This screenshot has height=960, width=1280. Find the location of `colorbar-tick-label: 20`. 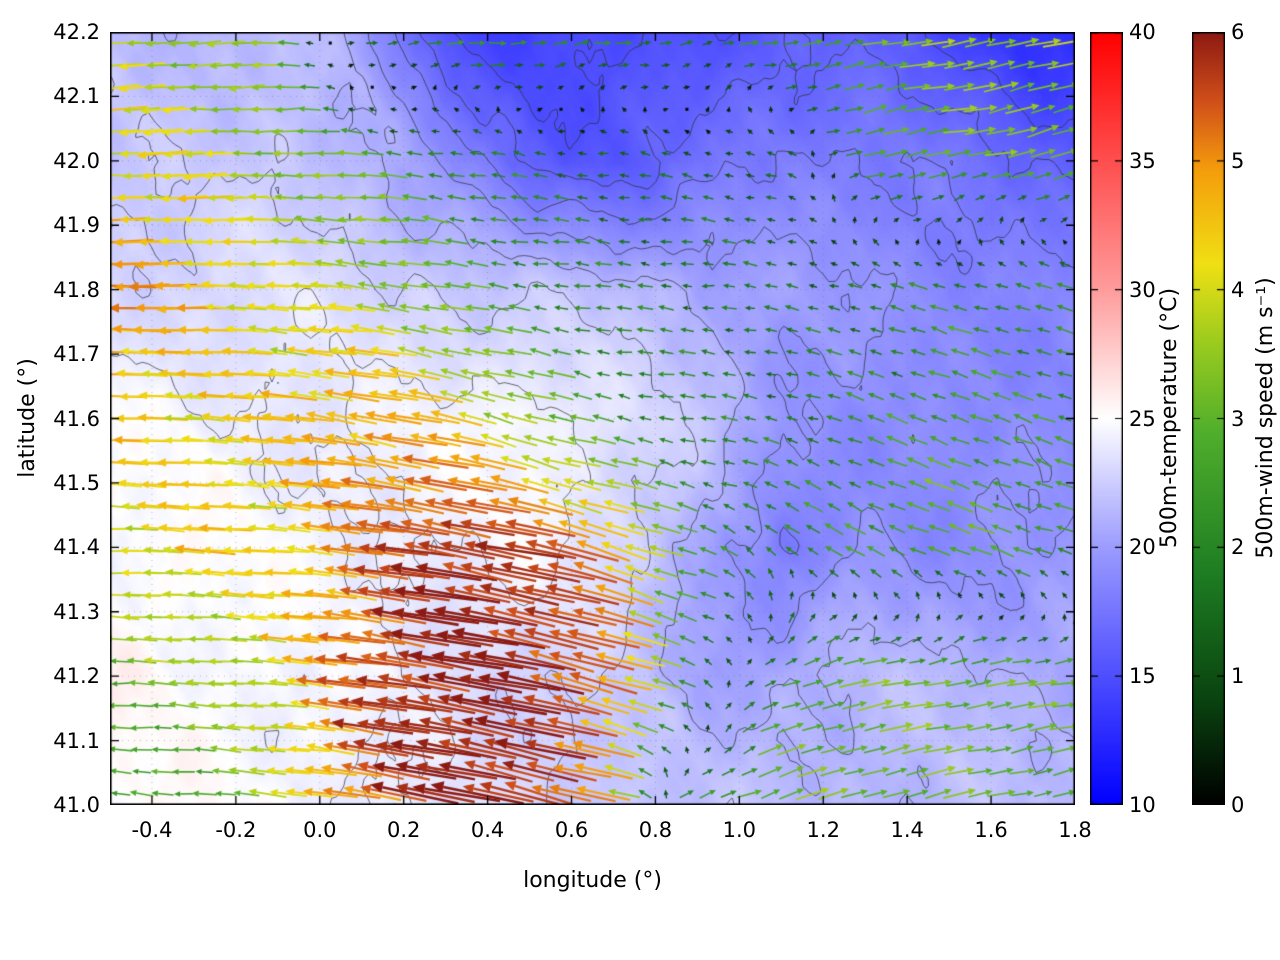

colorbar-tick-label: 20 is located at coordinates (1142, 547).